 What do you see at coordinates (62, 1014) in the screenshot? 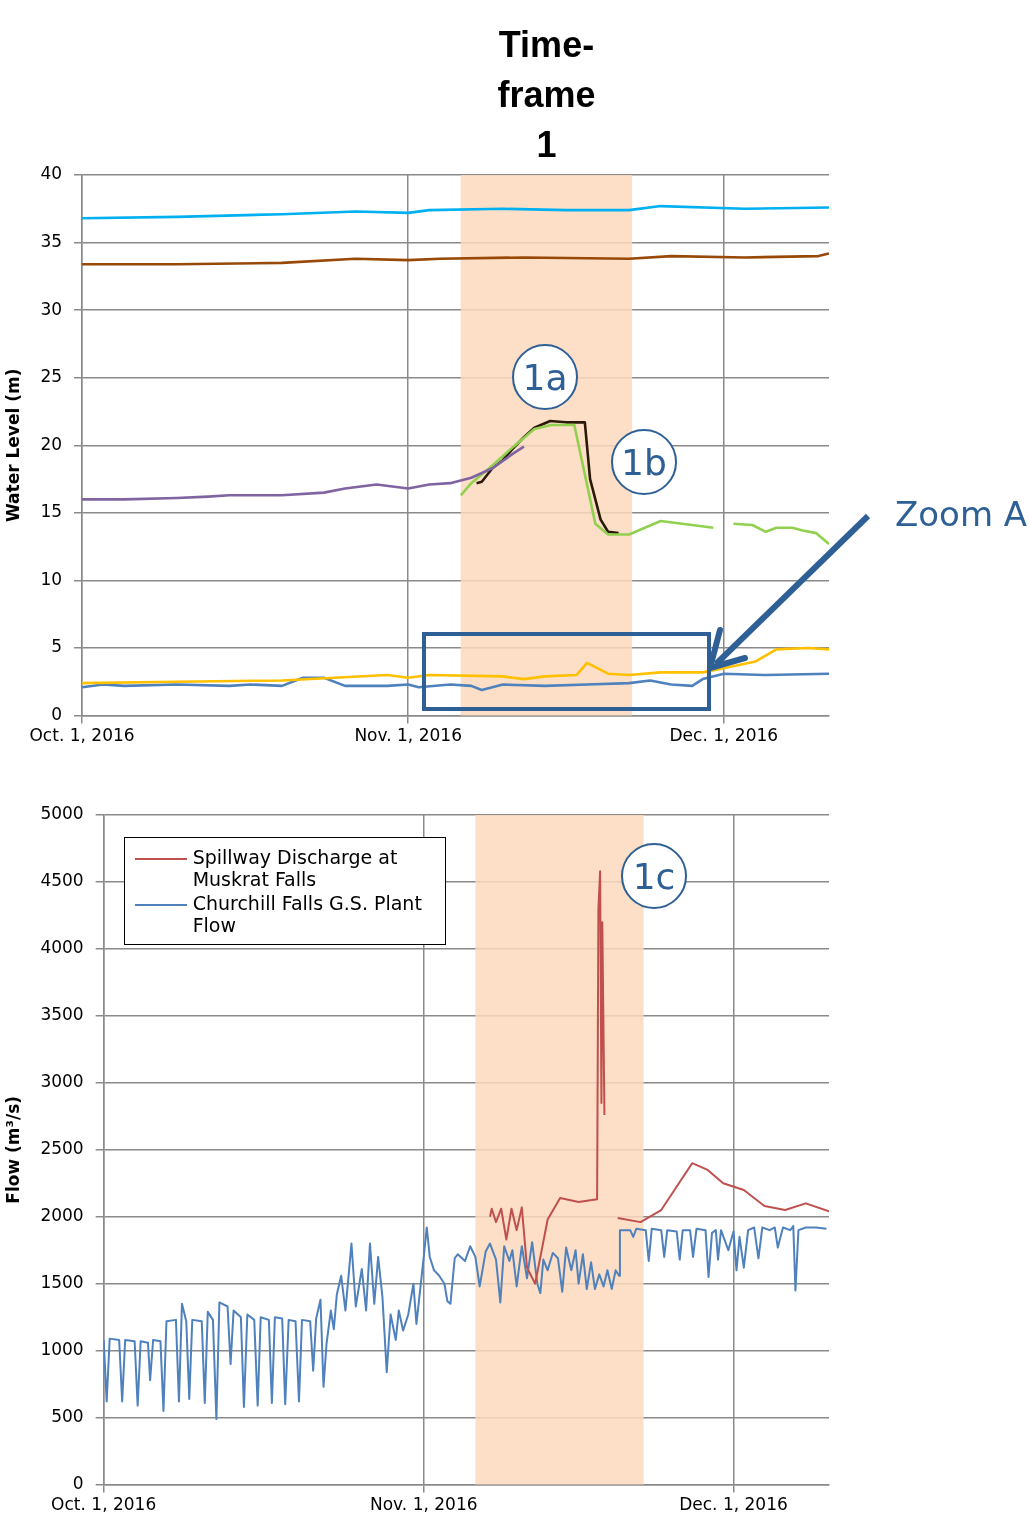
I see `y-tick-label: 3500` at bounding box center [62, 1014].